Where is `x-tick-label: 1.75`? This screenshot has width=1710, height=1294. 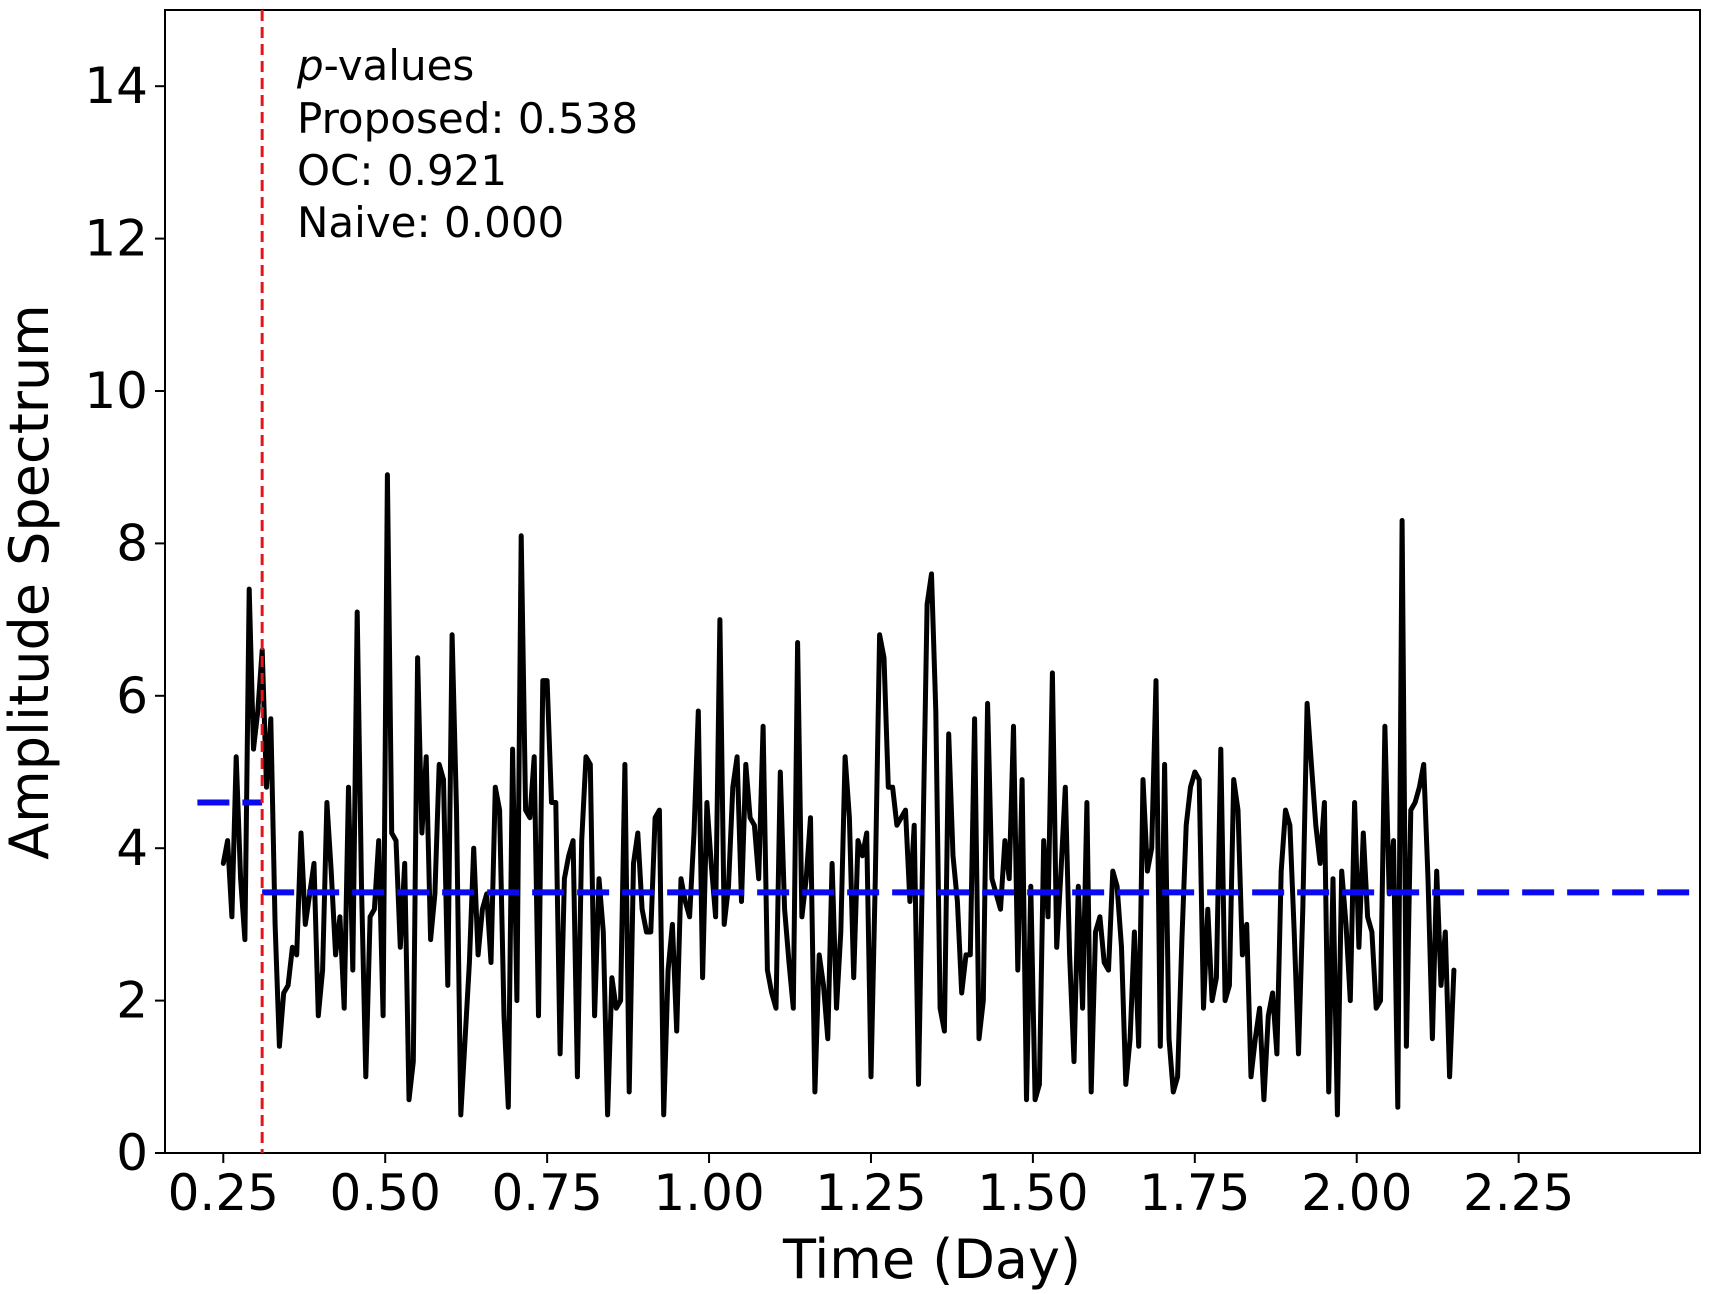
x-tick-label: 1.75 is located at coordinates (1194, 1193).